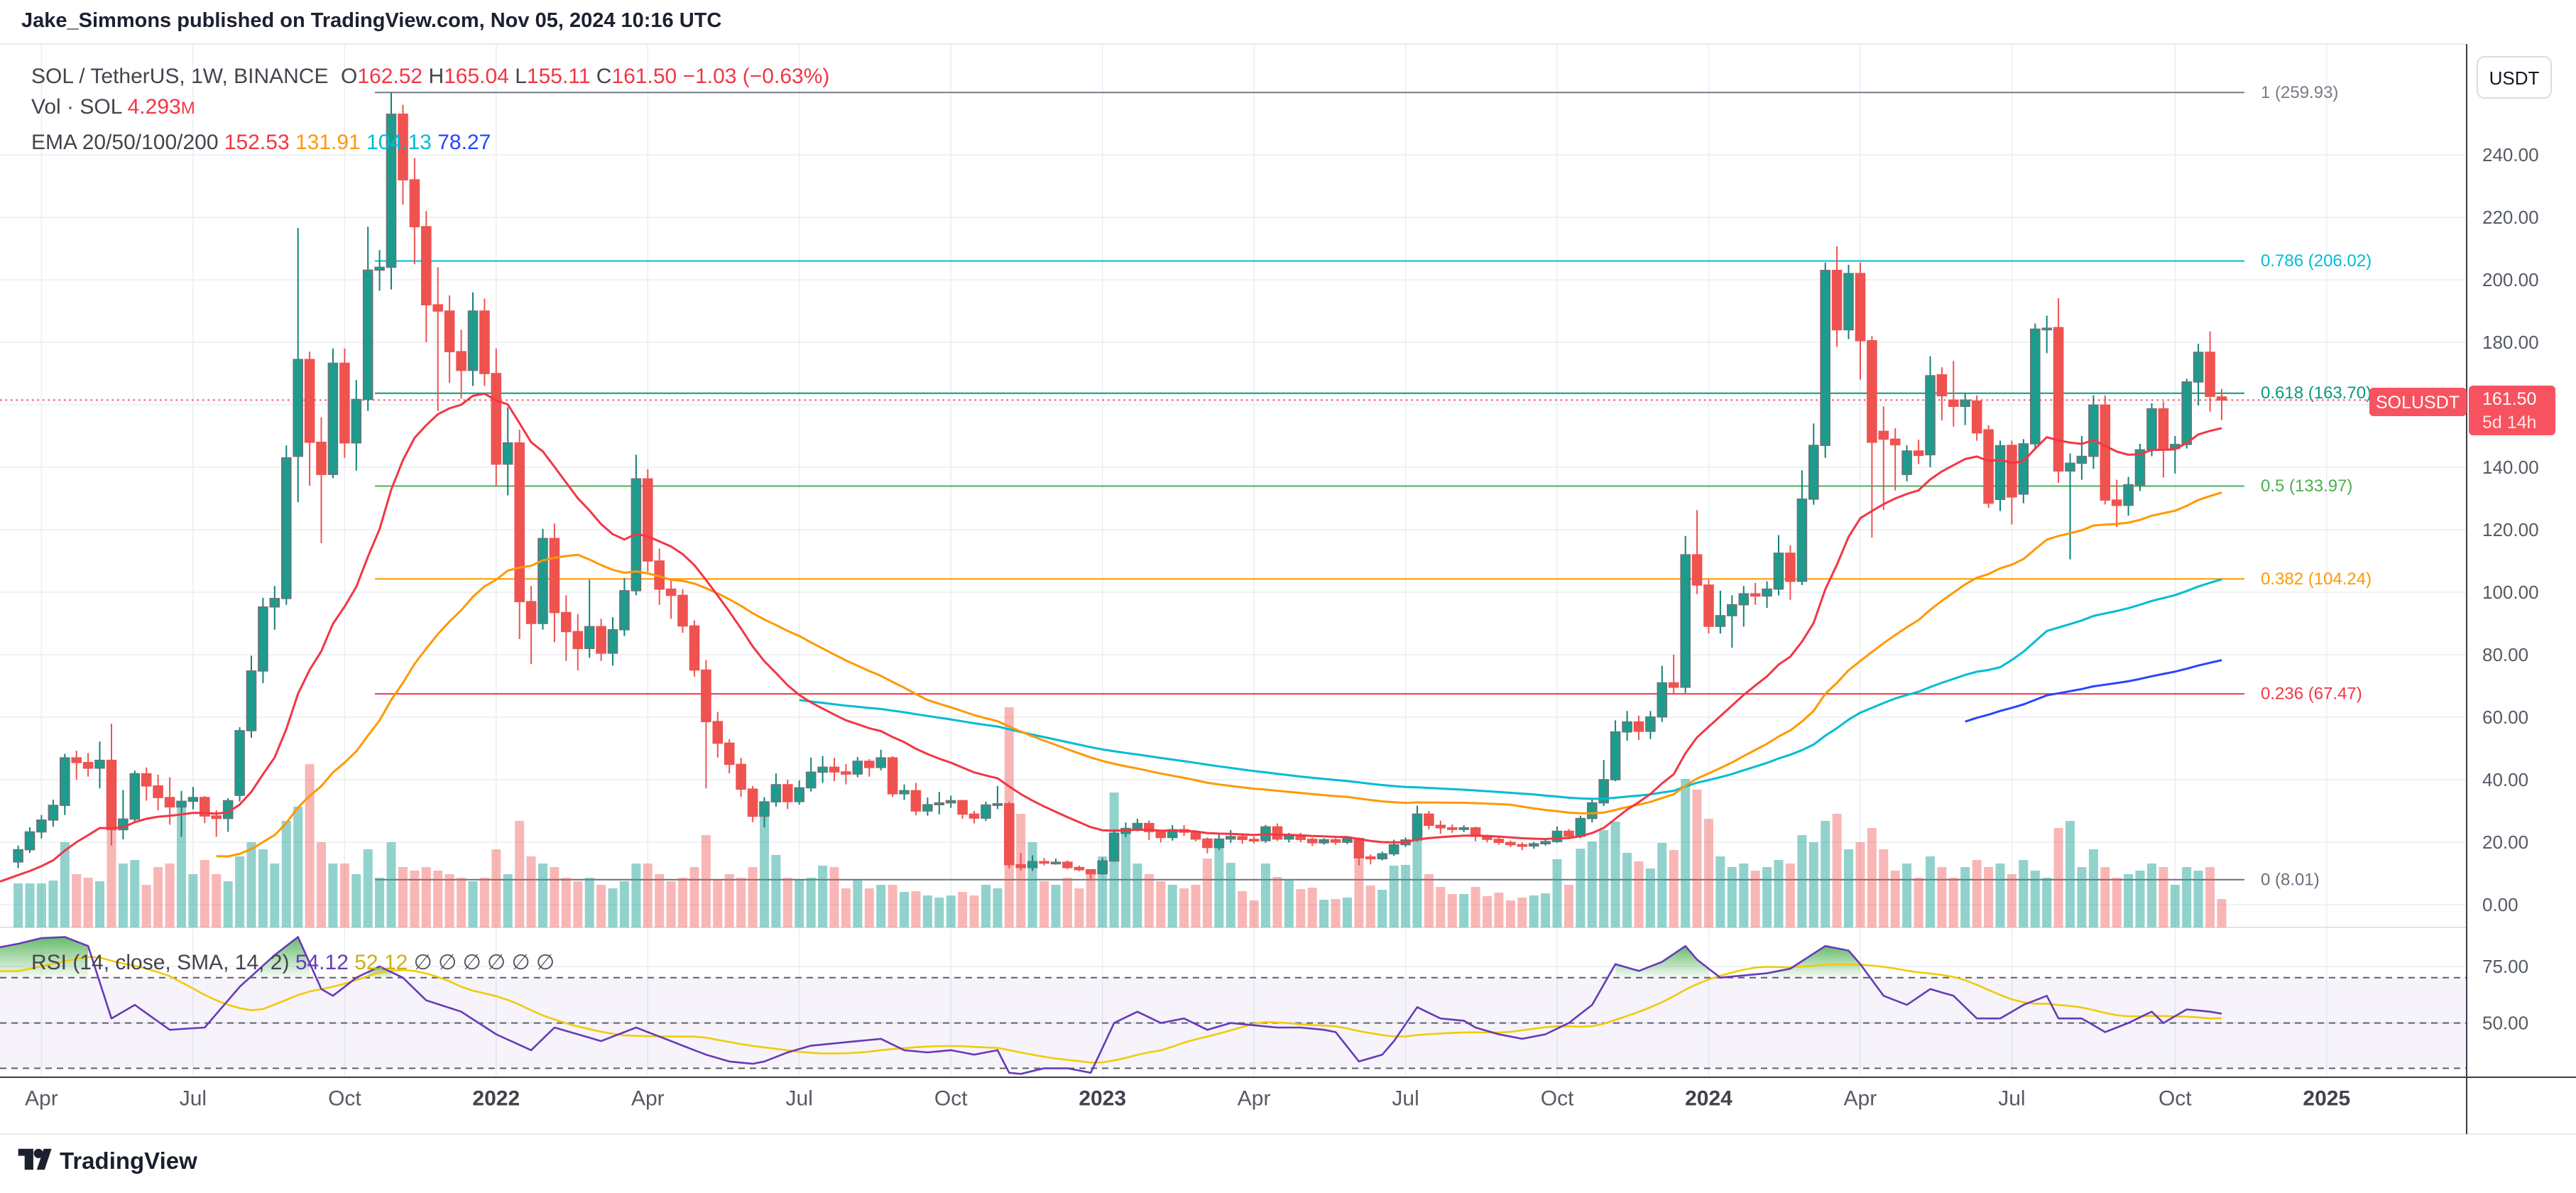 The width and height of the screenshot is (2576, 1193). I want to click on svg-text: 120.00, so click(2510, 529).